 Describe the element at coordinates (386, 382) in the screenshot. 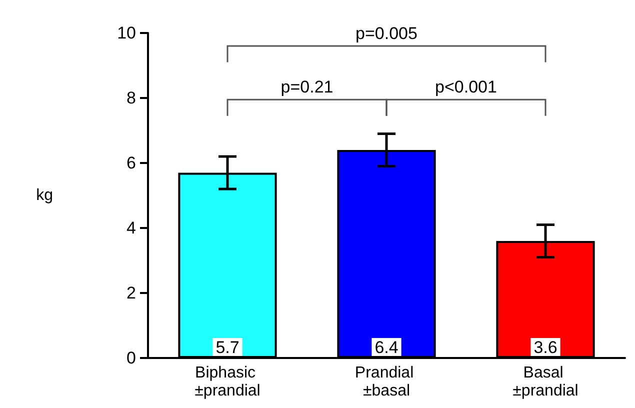

I see `x-tick-label: Prandial ±basal` at that location.